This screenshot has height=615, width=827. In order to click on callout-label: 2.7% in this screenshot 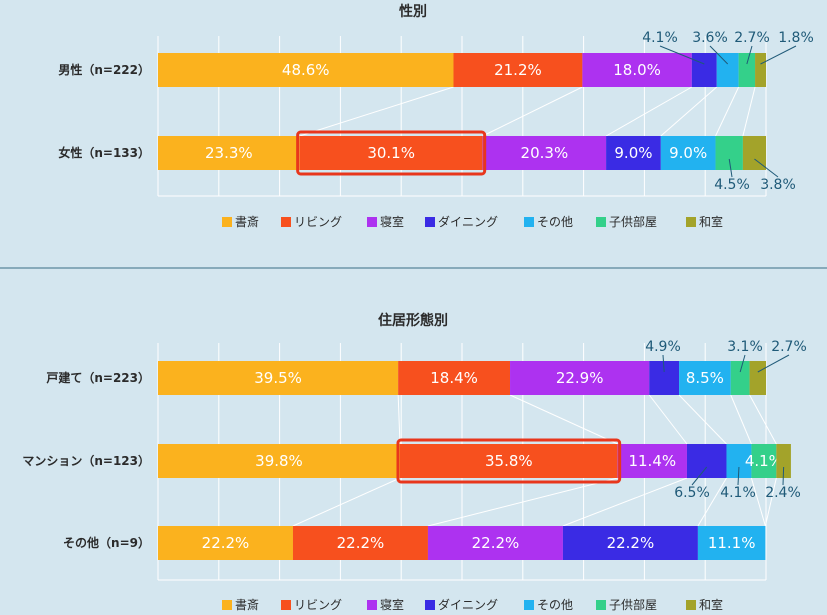, I will do `click(789, 347)`.